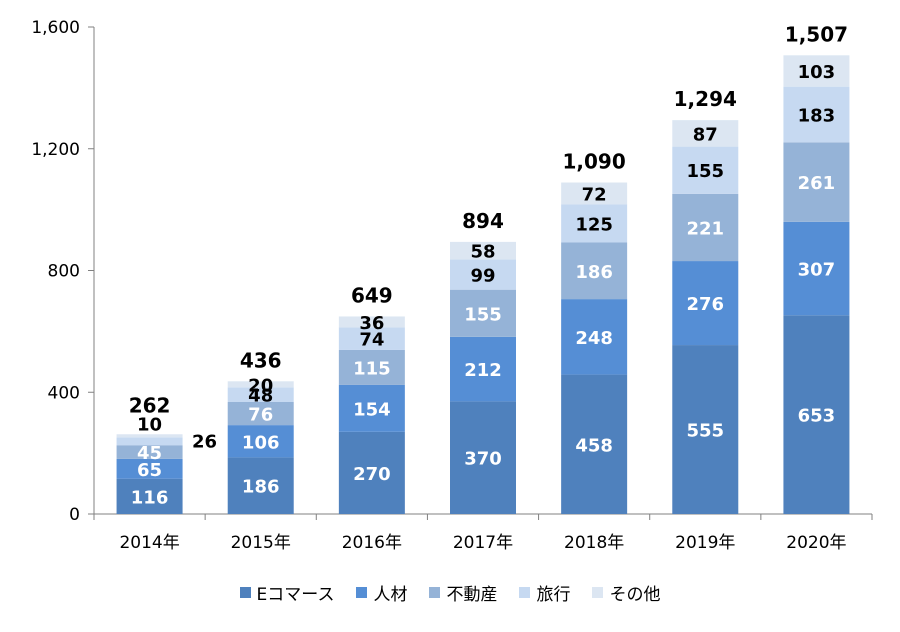 Image resolution: width=900 pixels, height=632 pixels. What do you see at coordinates (74, 515) in the screenshot?
I see `y-tick-label: 0` at bounding box center [74, 515].